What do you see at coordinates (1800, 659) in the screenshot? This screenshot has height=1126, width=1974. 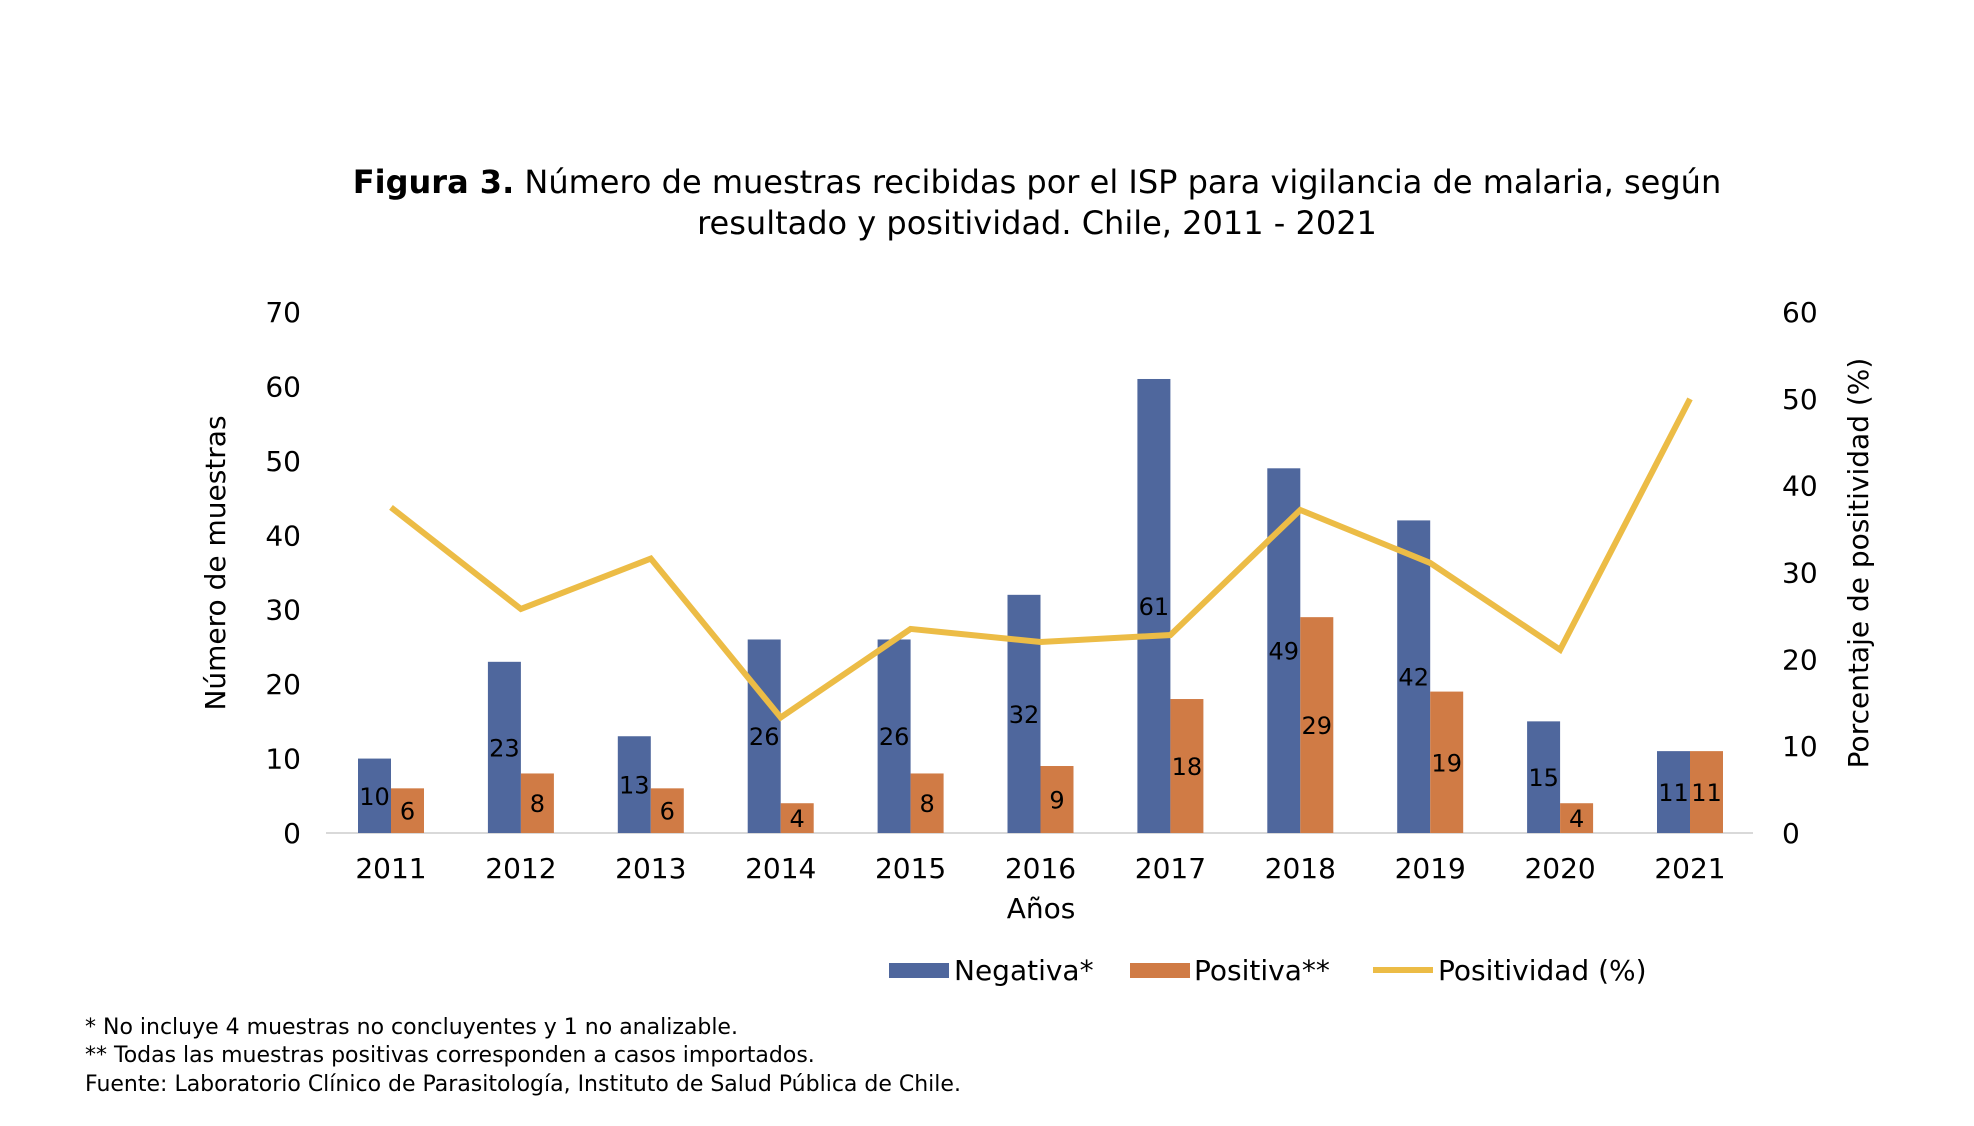 I see `y2-tick-label: 20` at bounding box center [1800, 659].